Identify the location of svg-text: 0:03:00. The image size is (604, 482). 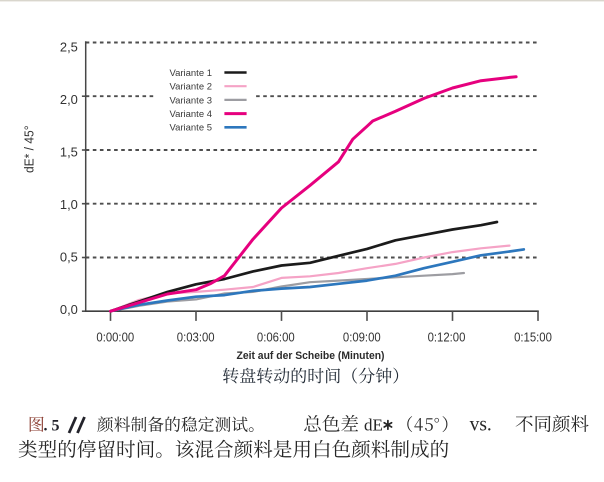
(196, 337).